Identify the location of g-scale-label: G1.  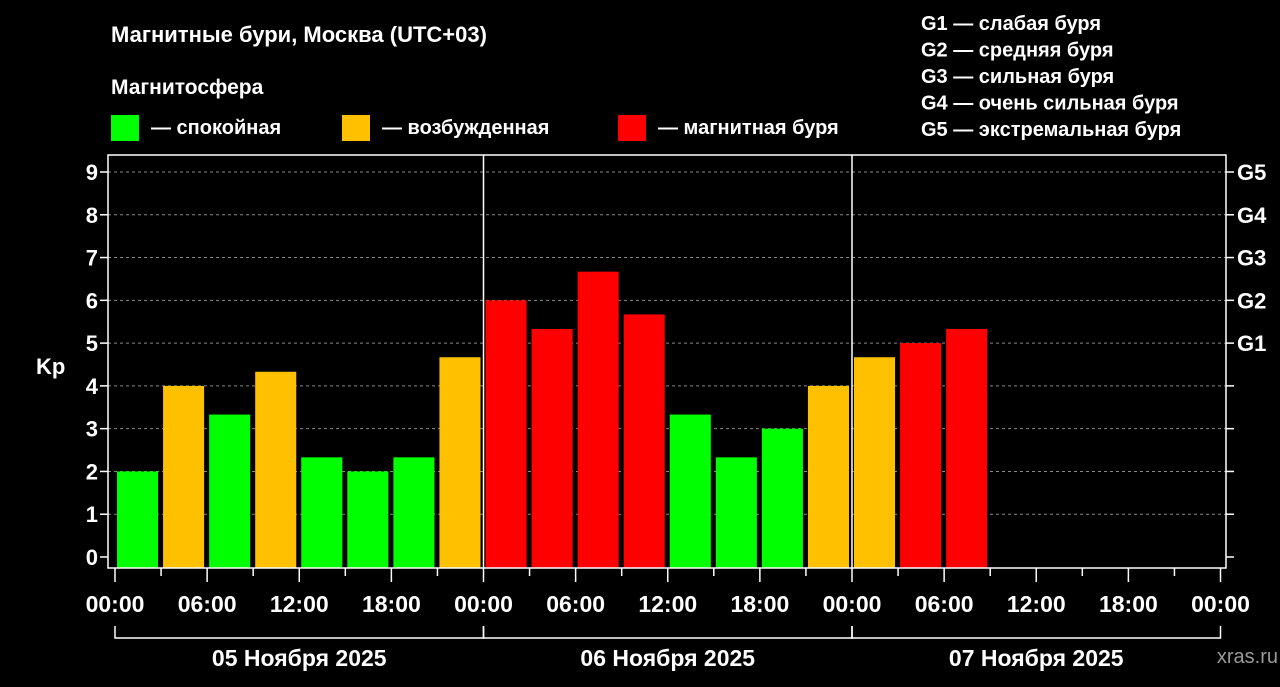
(1251, 343).